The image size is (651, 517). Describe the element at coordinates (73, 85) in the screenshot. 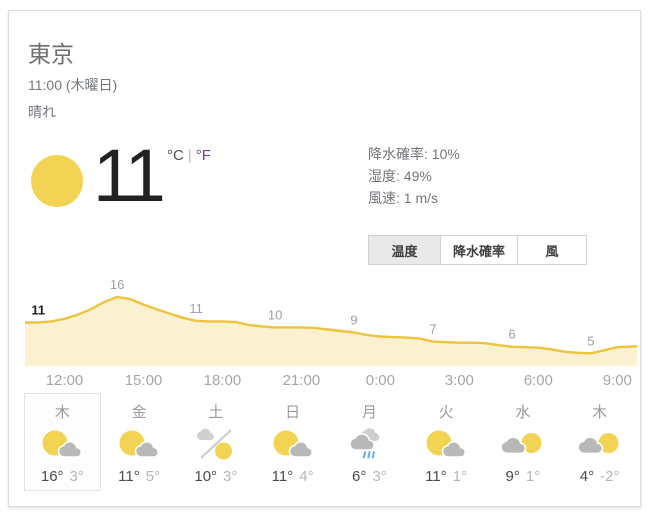

I see `datetime-label: 11:00 (木曜日)` at that location.